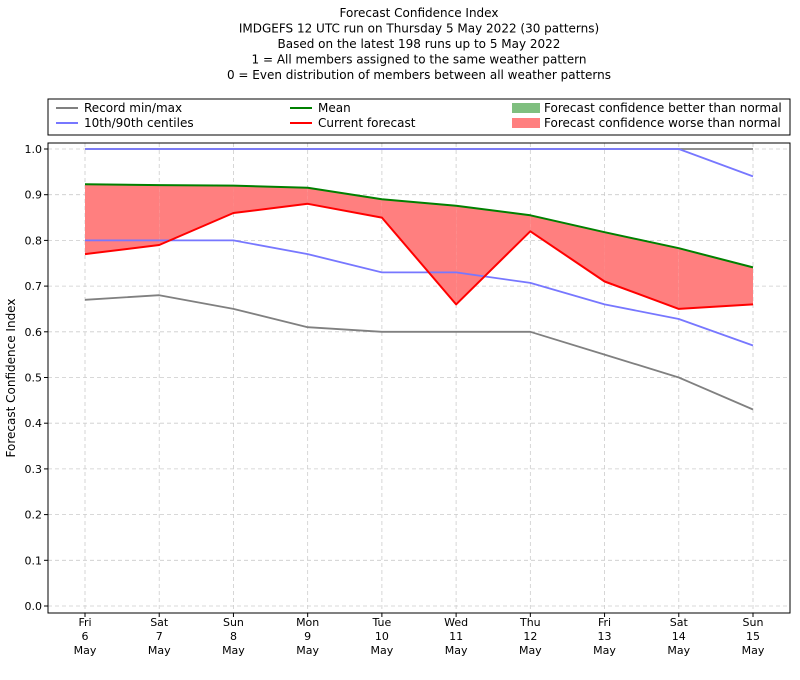 The image size is (800, 680). I want to click on x-tick-label: Mon, so click(307, 622).